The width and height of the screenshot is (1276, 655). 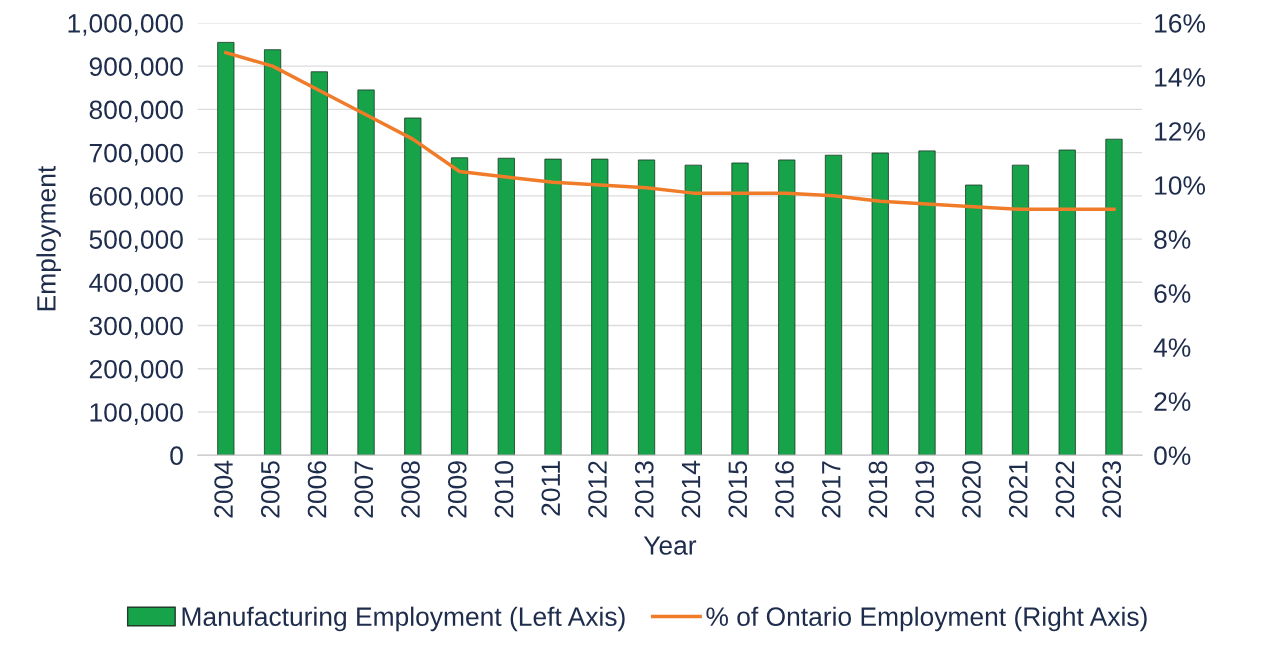 I want to click on y2-tick-label: 4%, so click(x=1172, y=347).